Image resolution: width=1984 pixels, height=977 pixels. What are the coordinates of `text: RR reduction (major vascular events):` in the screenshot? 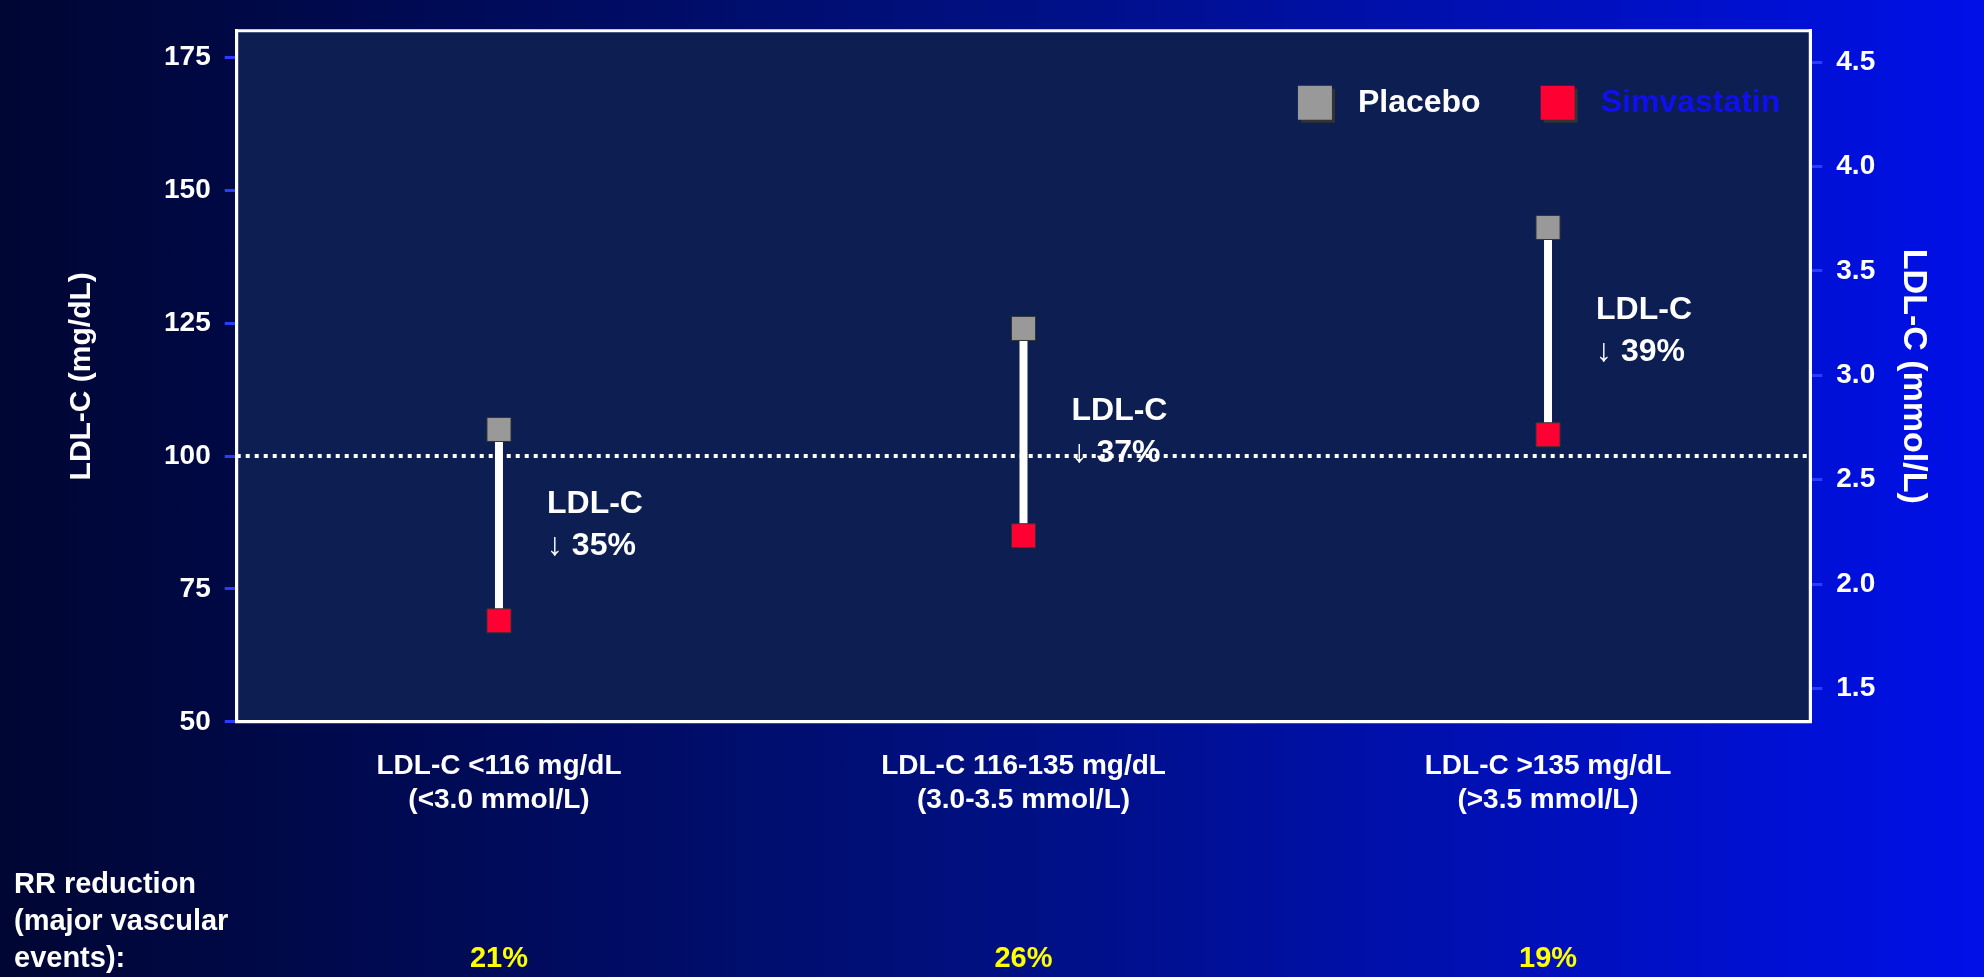 It's located at (121, 920).